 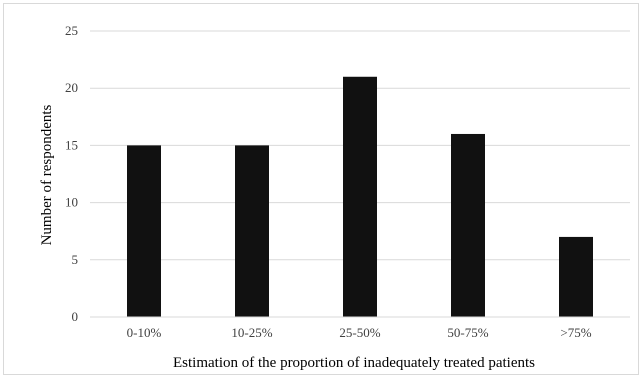 I want to click on x-tick-label: 25-50%, so click(x=359, y=332).